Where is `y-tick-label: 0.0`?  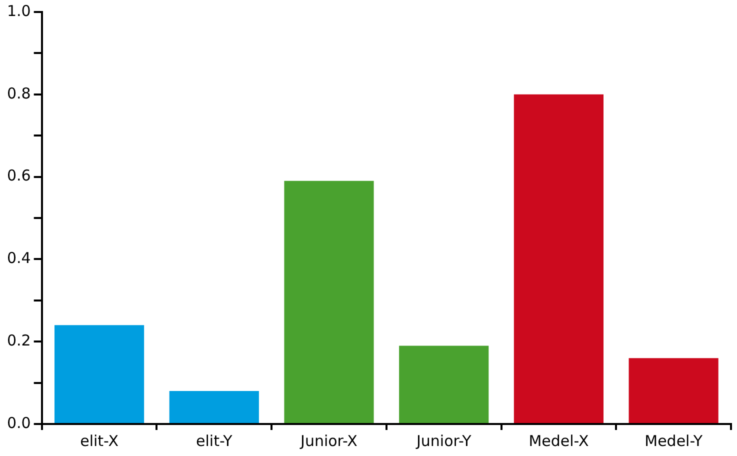
y-tick-label: 0.0 is located at coordinates (18, 423).